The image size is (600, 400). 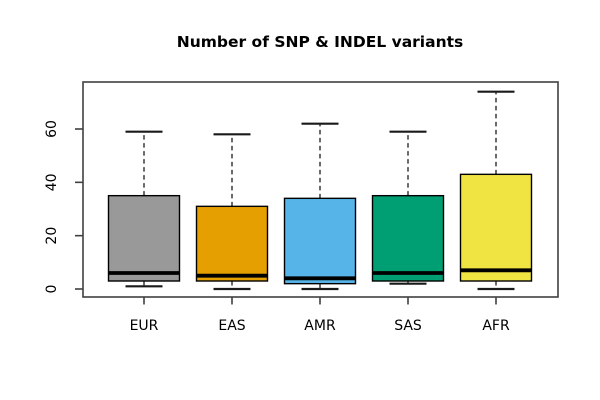 What do you see at coordinates (144, 326) in the screenshot?
I see `x-tick-label-eur: EUR` at bounding box center [144, 326].